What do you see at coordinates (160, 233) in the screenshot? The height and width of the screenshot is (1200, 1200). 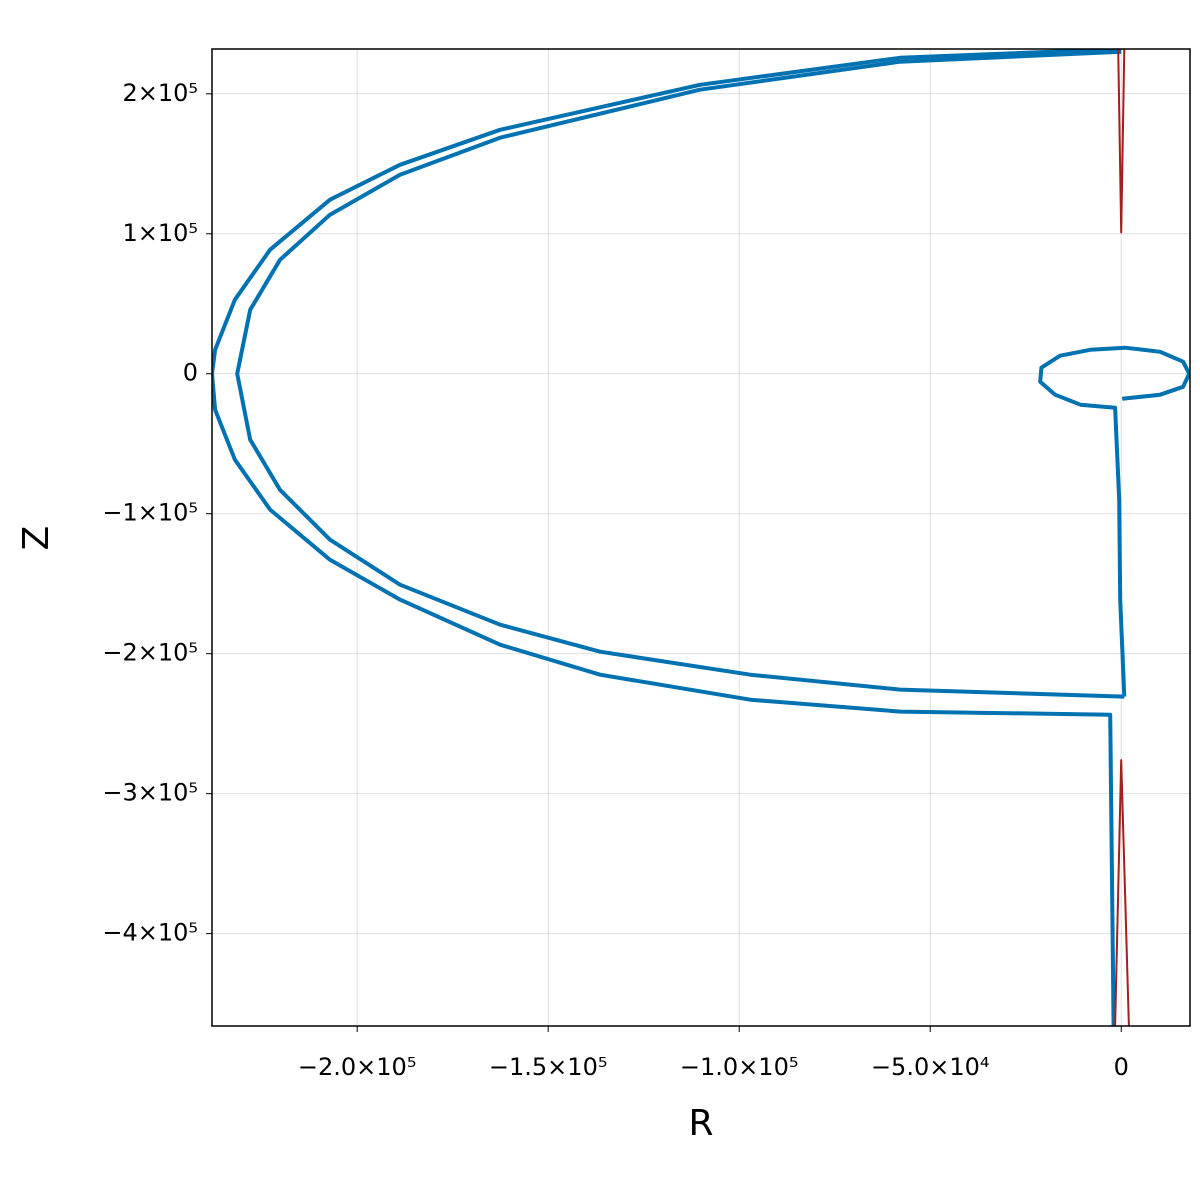 I see `y-tick-label: 1×10⁵` at bounding box center [160, 233].